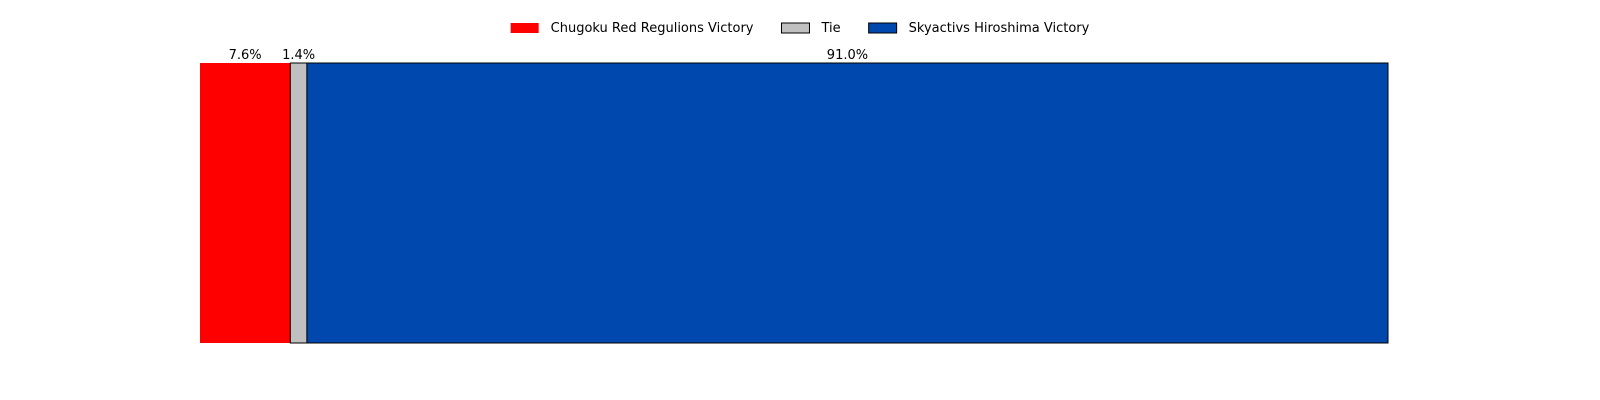  Describe the element at coordinates (245, 55) in the screenshot. I see `bar-label-chugoku-red-regulions-victory: 7.6%` at that location.